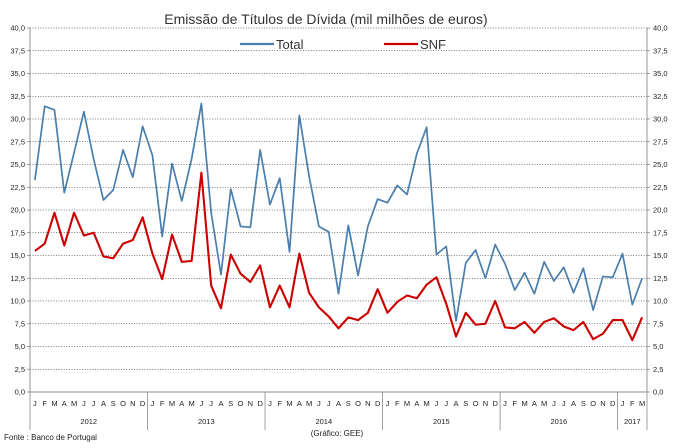 The width and height of the screenshot is (679, 448). What do you see at coordinates (20, 369) in the screenshot?
I see `y-tick-label-left: 2,5` at bounding box center [20, 369].